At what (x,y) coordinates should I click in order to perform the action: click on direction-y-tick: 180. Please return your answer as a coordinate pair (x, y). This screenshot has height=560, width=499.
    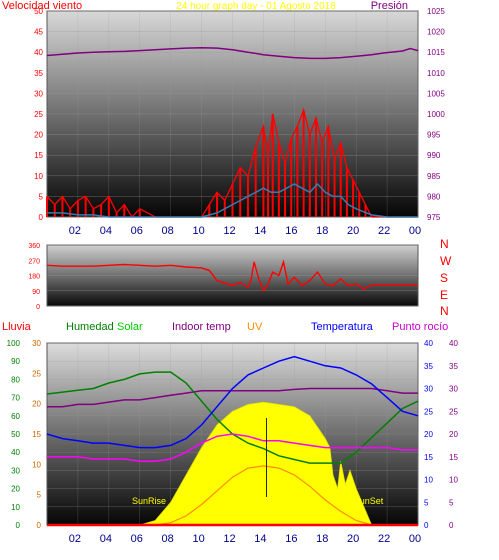
    Looking at the image, I should click on (34, 277).